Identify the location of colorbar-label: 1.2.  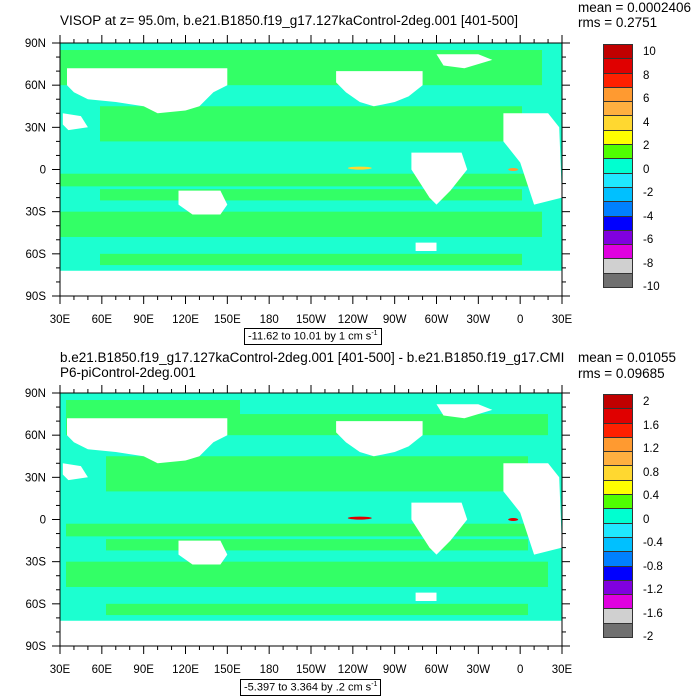
(651, 449).